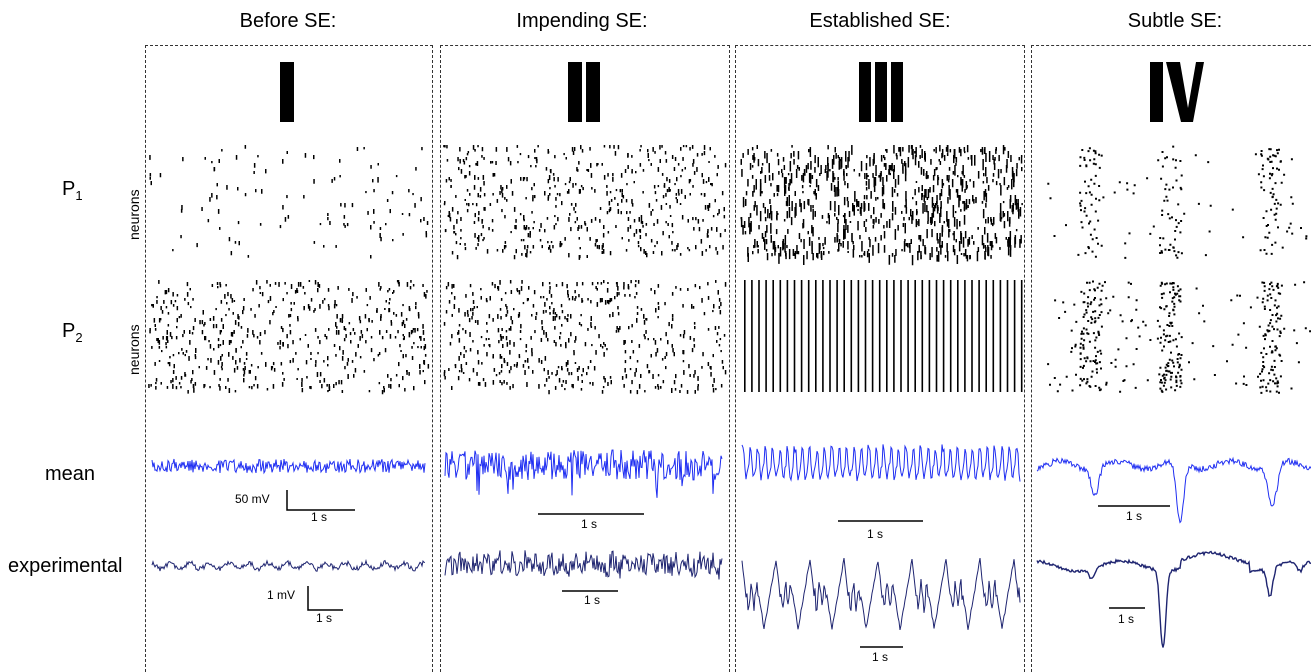 This screenshot has height=672, width=1311. I want to click on experimental-trace-established, so click(881, 594).